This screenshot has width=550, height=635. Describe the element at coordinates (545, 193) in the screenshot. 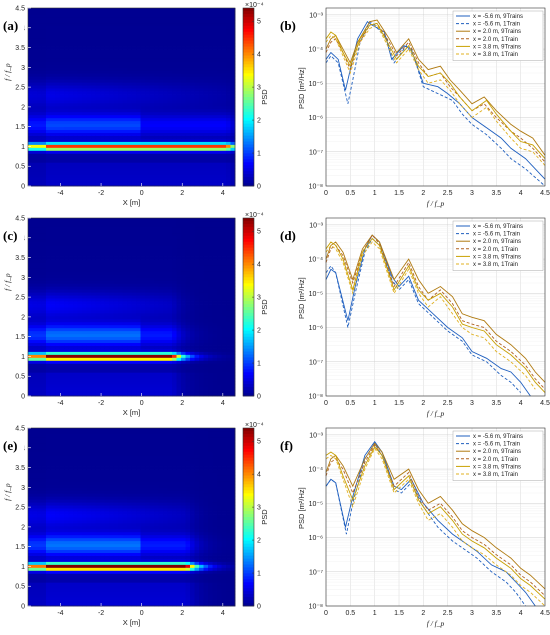

I see `x-tick-label: 4.5` at that location.